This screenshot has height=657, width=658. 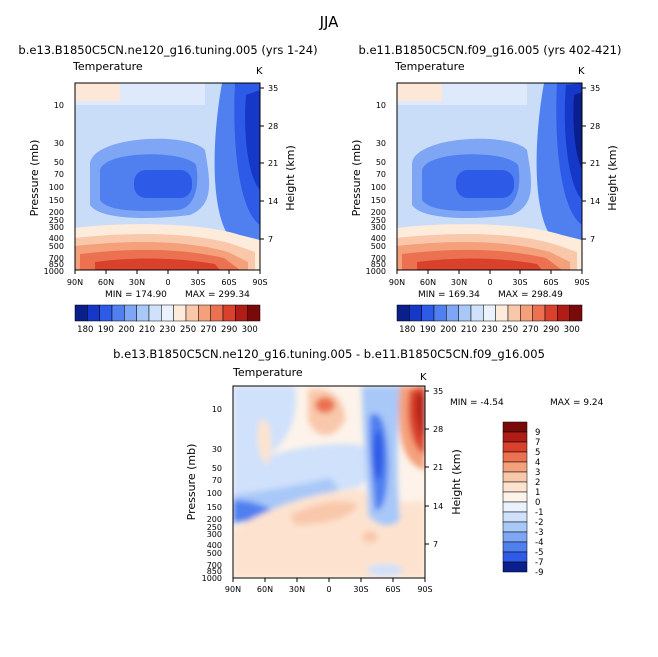 I want to click on colorbar-label: 3, so click(x=537, y=473).